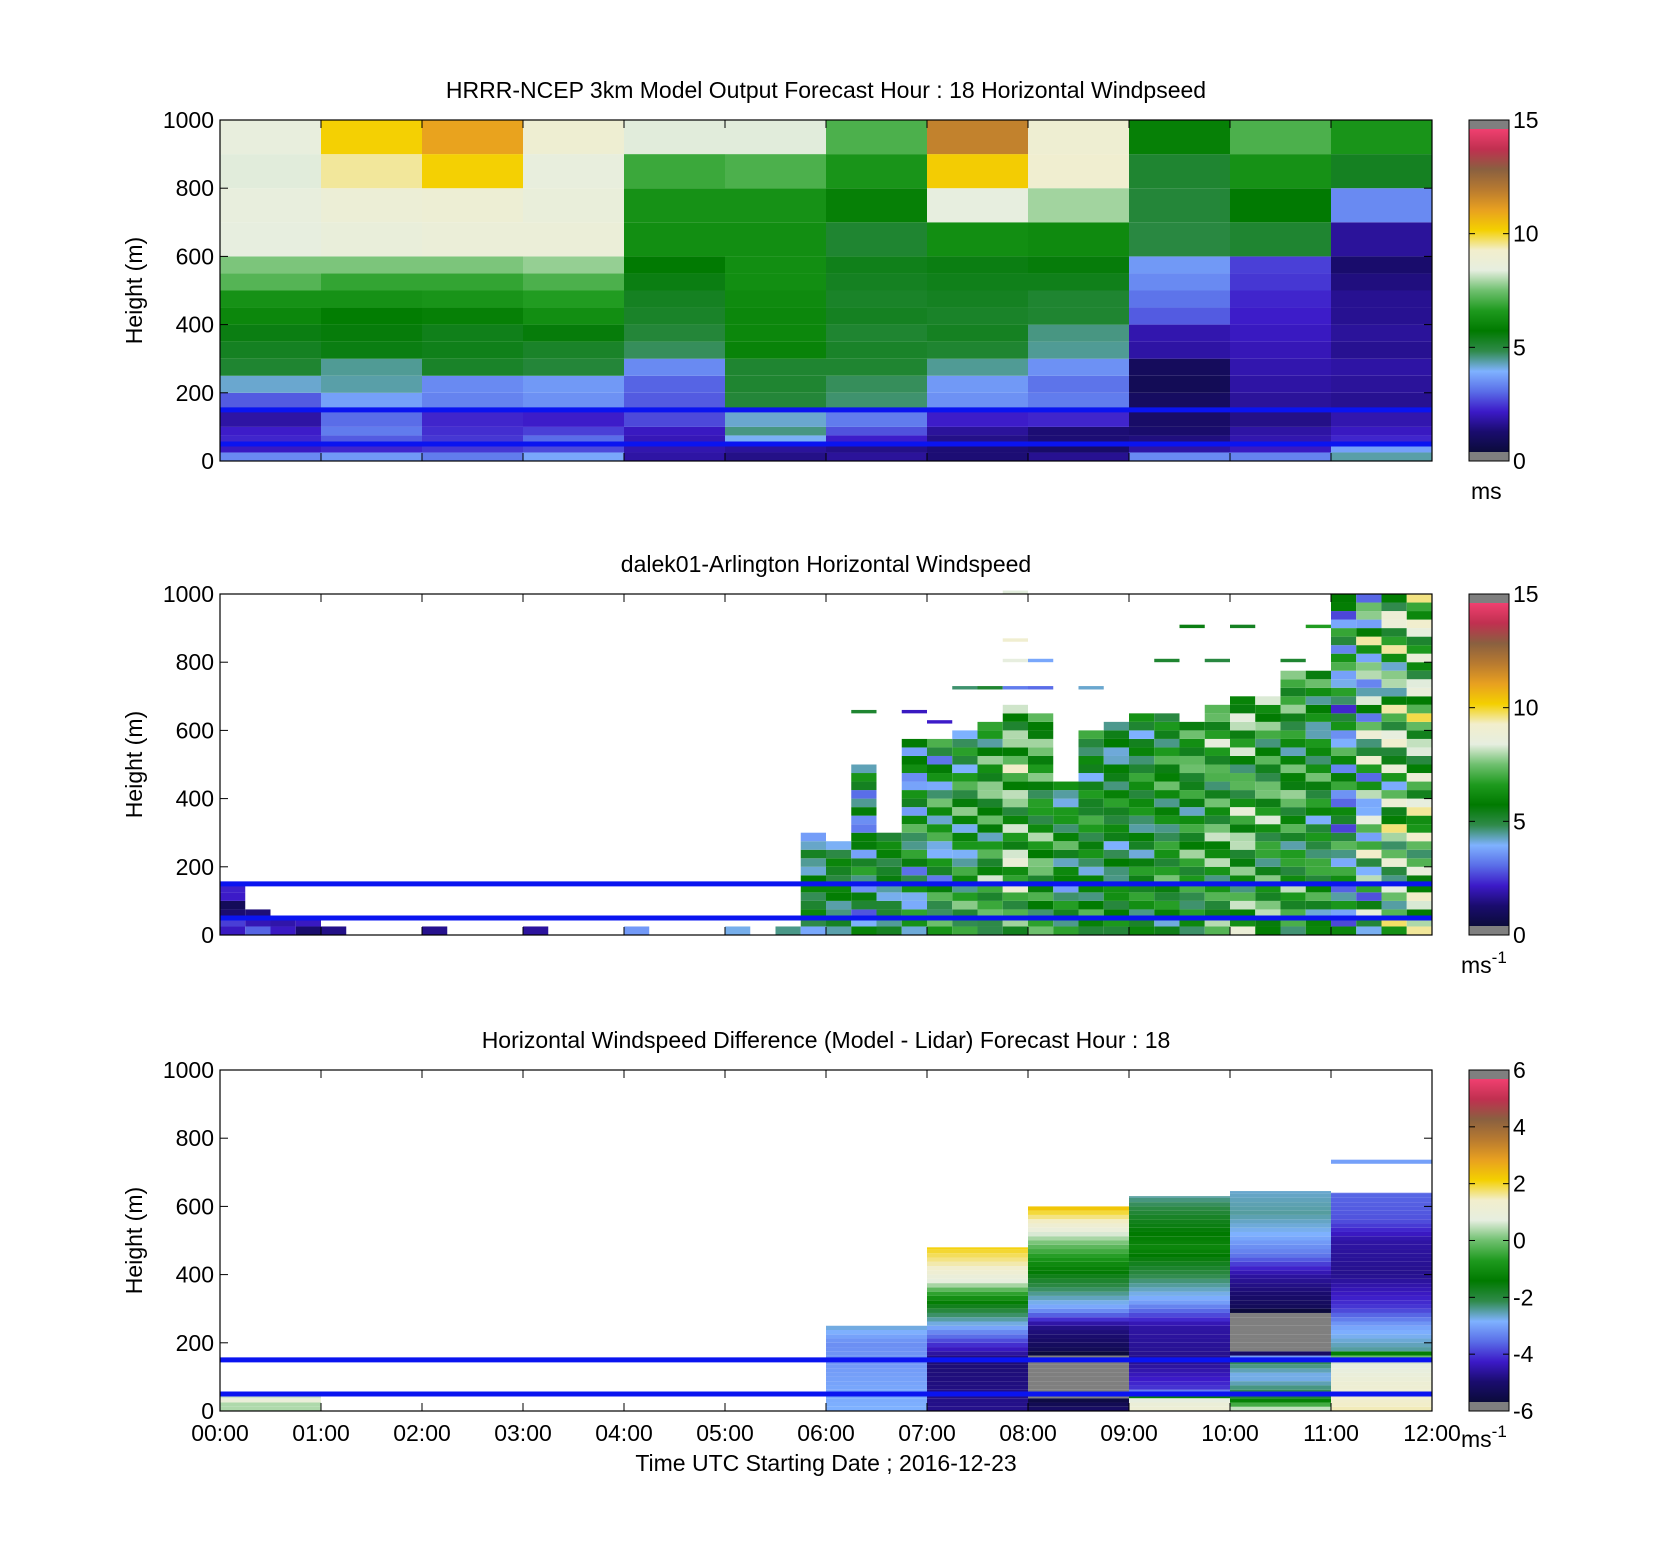  Describe the element at coordinates (195, 867) in the screenshot. I see `y-tick-label: 200` at that location.